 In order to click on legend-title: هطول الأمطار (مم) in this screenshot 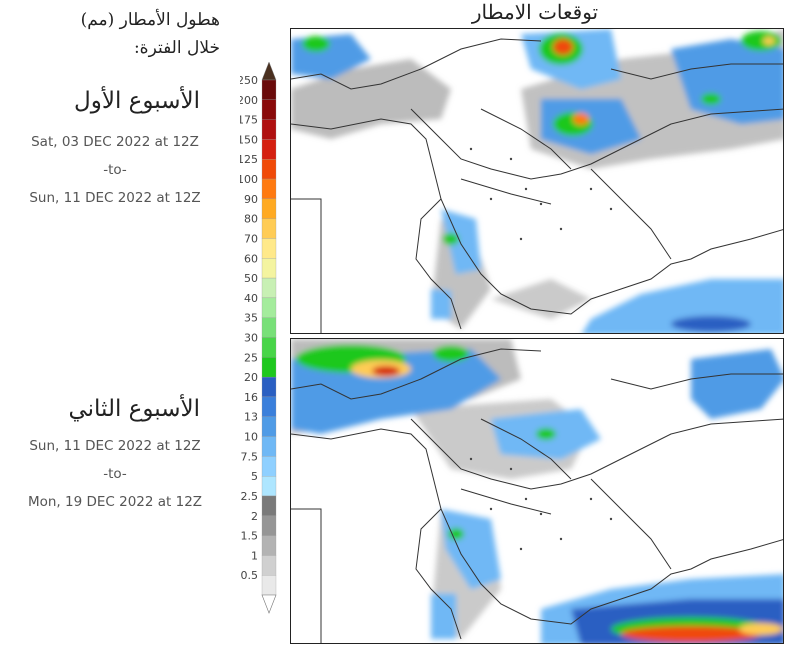, I will do `click(150, 20)`.